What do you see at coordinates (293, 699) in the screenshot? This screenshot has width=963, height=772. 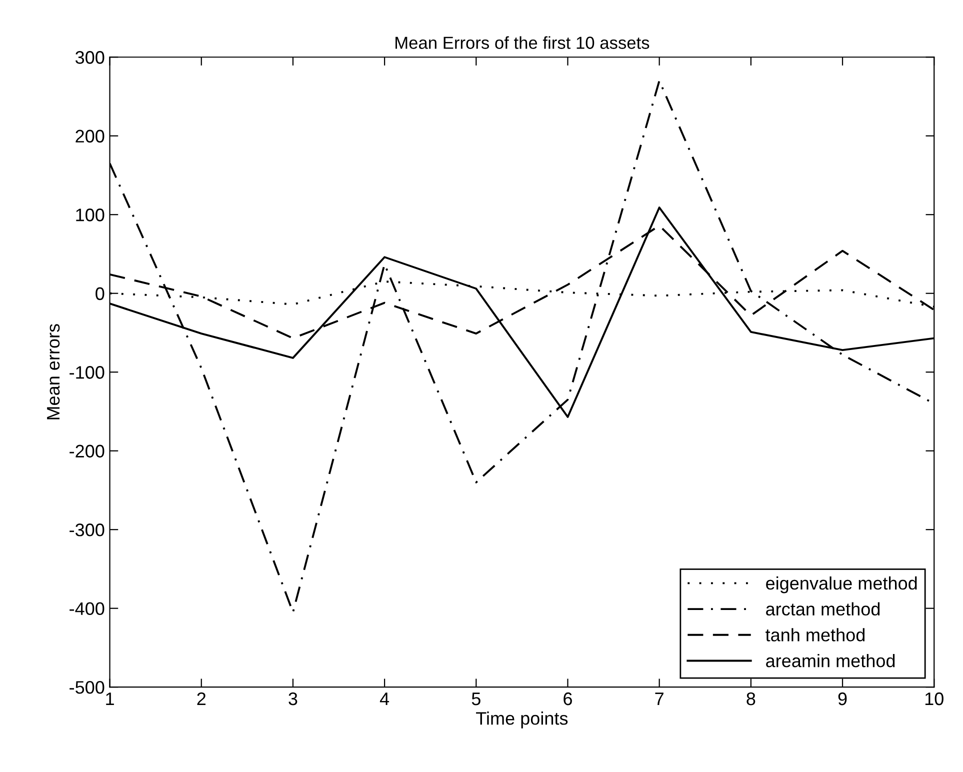 I see `x-tick-label: 3` at bounding box center [293, 699].